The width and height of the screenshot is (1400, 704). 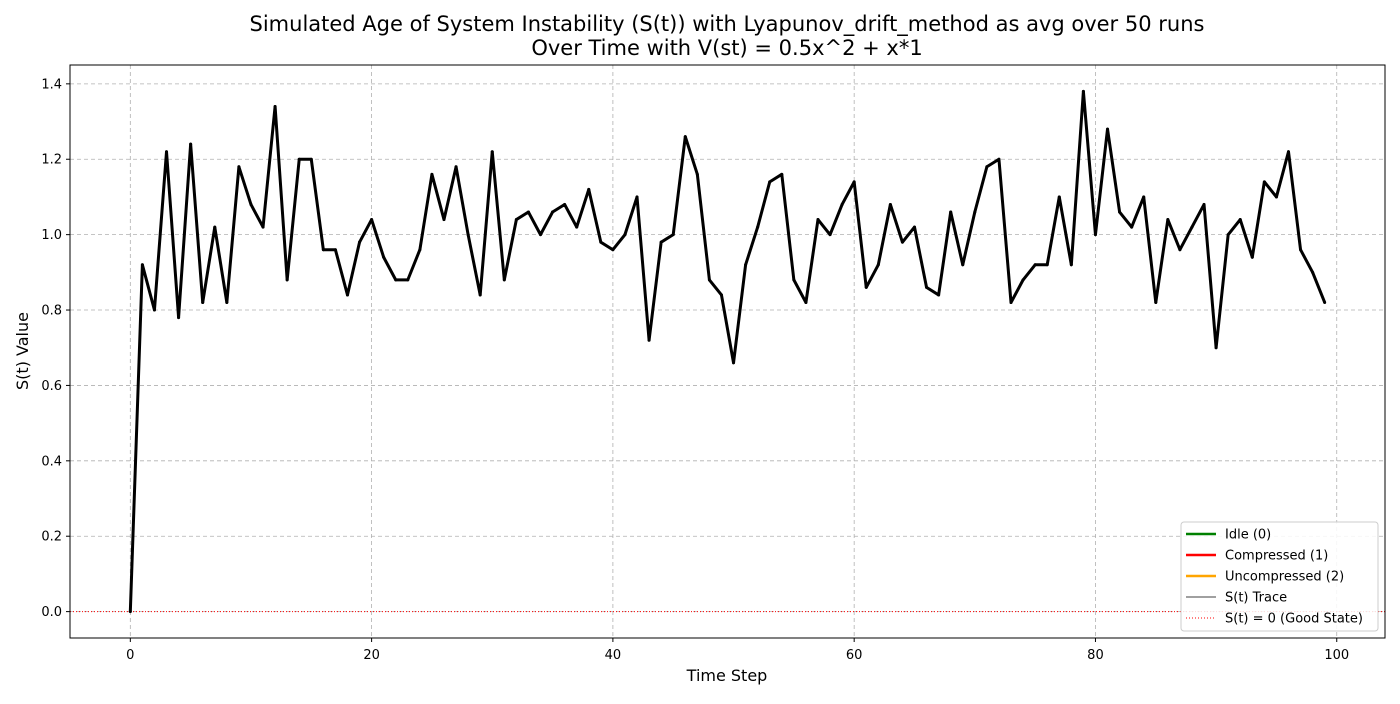 I want to click on legend-label: Idle (0), so click(x=1248, y=535).